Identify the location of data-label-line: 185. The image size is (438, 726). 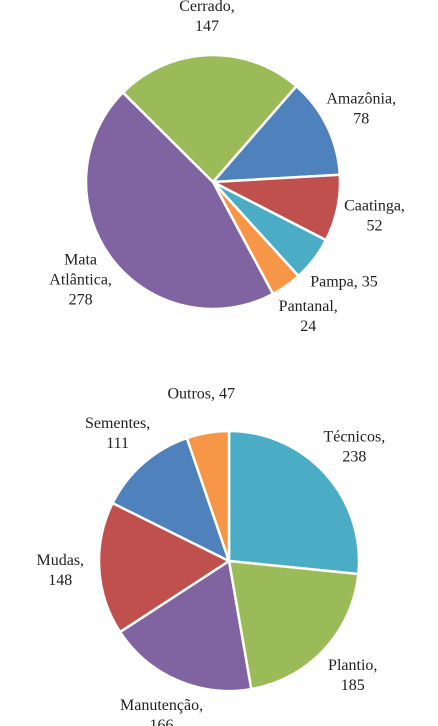
(353, 685).